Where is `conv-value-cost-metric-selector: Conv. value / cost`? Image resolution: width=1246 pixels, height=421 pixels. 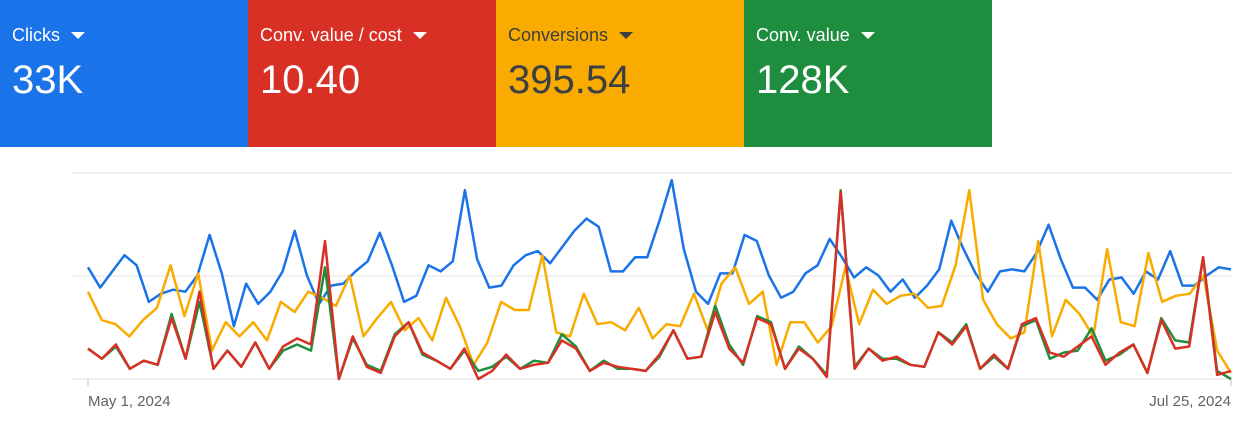 conv-value-cost-metric-selector: Conv. value / cost is located at coordinates (372, 35).